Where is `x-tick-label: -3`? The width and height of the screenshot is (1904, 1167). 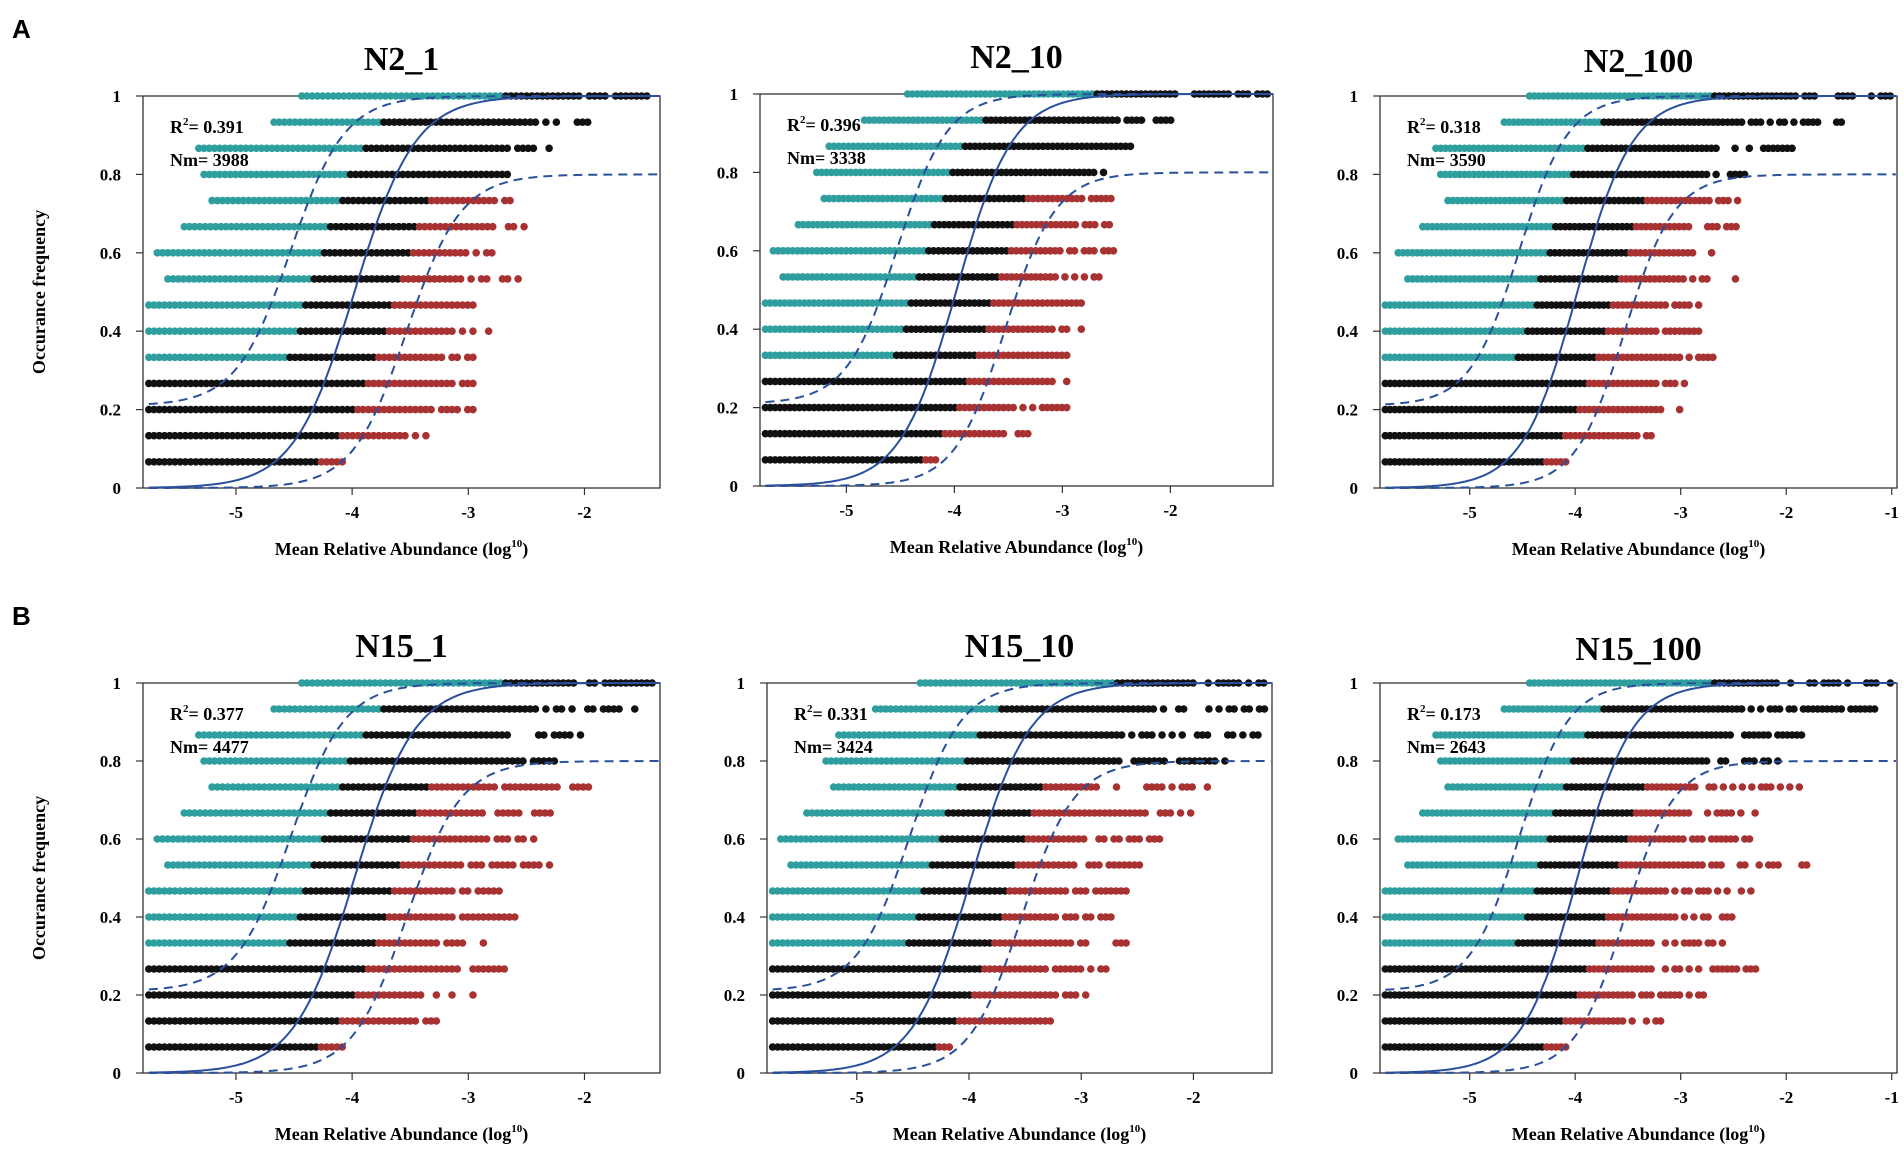
x-tick-label: -3 is located at coordinates (1681, 512).